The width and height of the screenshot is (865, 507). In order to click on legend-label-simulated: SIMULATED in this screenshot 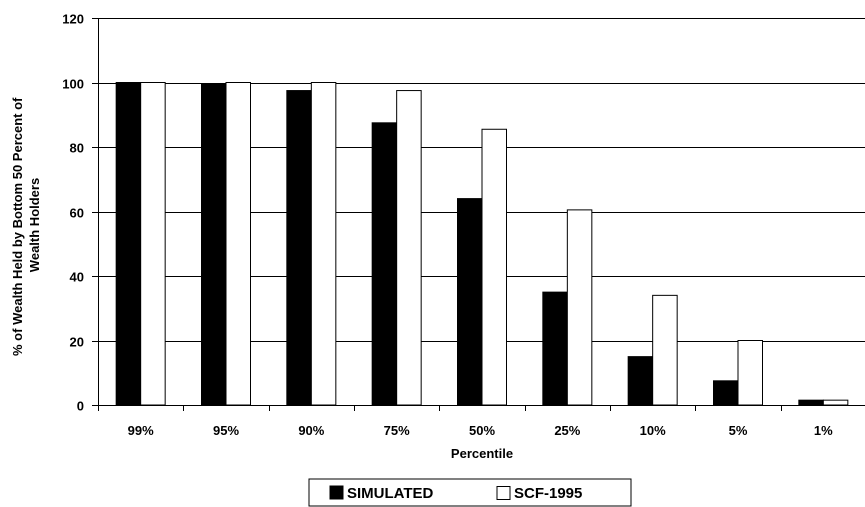, I will do `click(390, 493)`.